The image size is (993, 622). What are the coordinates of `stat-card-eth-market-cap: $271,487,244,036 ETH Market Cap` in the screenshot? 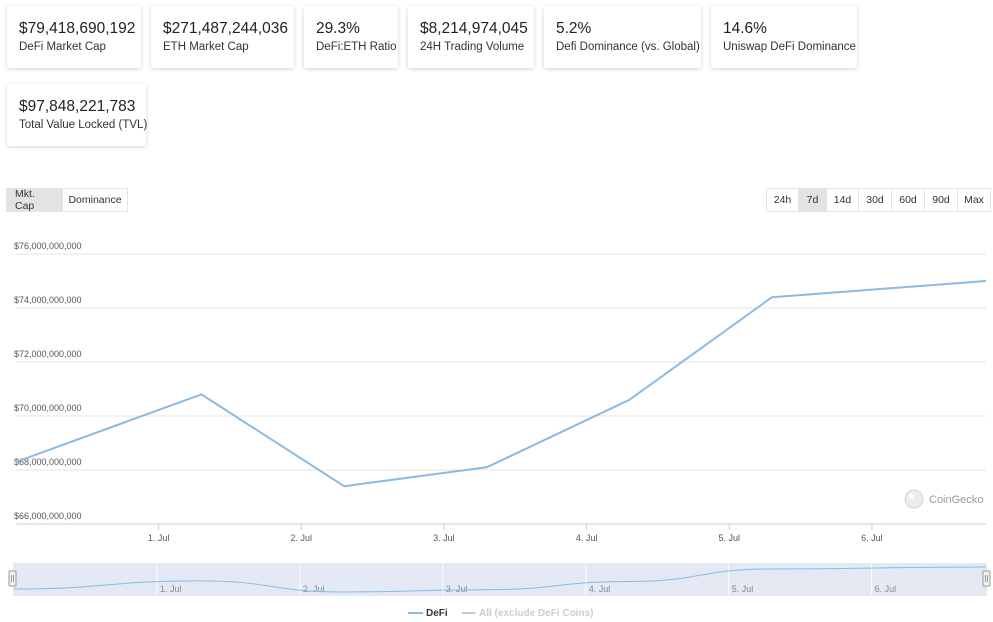 It's located at (222, 37).